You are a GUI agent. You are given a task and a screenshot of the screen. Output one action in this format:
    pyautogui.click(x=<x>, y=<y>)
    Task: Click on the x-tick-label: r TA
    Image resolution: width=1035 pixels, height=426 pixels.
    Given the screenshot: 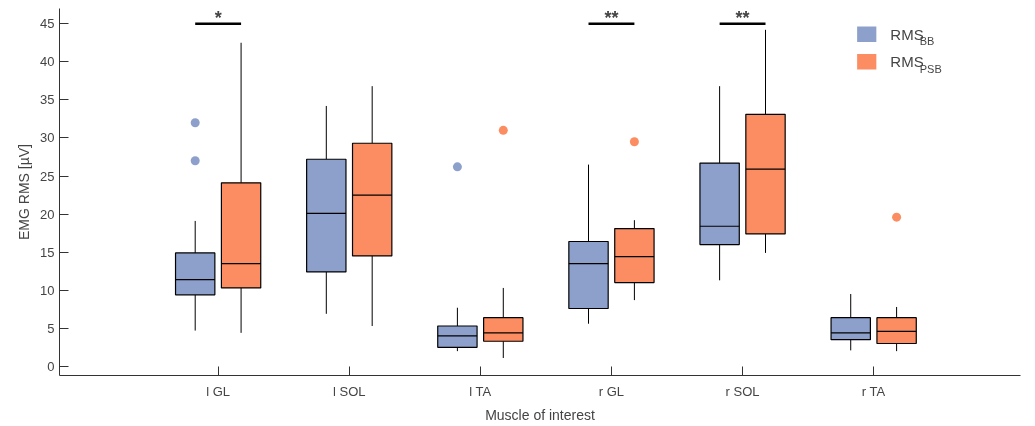 What is the action you would take?
    pyautogui.click(x=873, y=391)
    